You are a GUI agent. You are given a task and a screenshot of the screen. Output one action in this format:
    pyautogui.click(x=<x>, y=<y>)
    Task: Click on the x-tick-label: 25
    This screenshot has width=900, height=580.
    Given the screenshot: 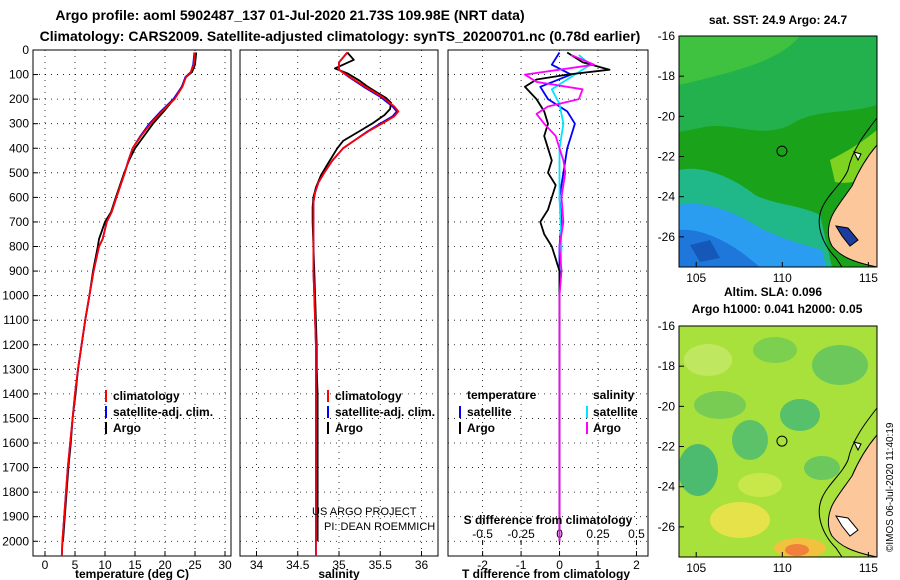 What is the action you would take?
    pyautogui.click(x=195, y=565)
    